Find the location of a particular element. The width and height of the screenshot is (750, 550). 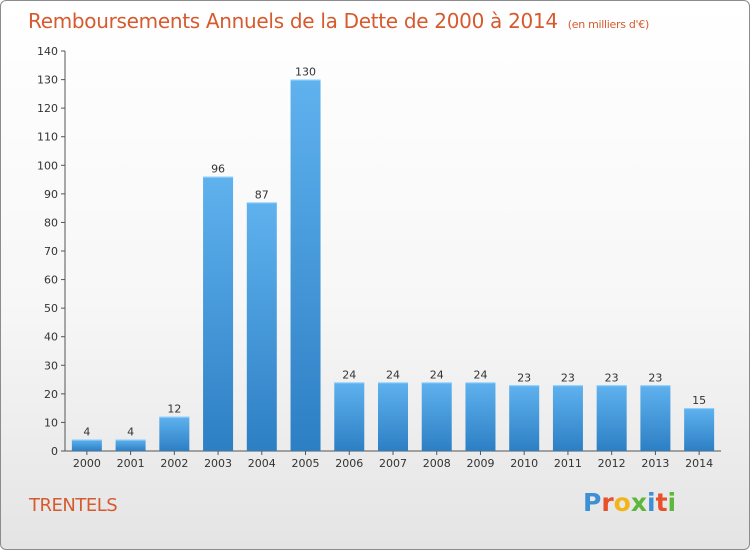

x-tick-label: 2014 is located at coordinates (699, 463).